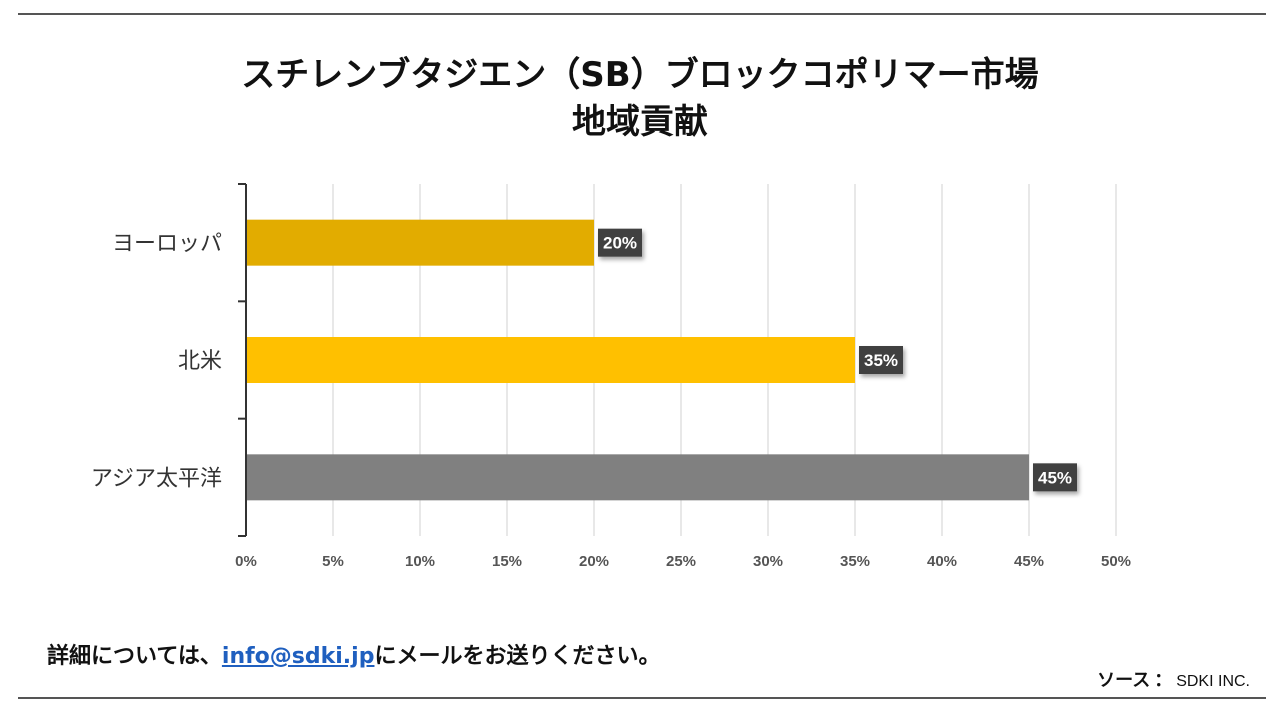 Image resolution: width=1280 pixels, height=720 pixels. I want to click on source-note: ソース： SDKI INC., so click(1173, 679).